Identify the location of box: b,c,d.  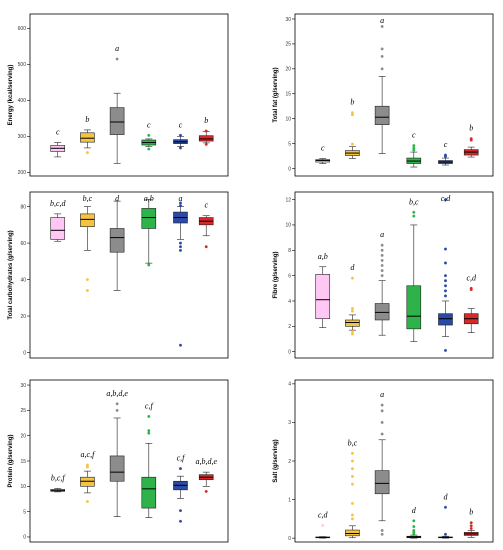
(58, 220).